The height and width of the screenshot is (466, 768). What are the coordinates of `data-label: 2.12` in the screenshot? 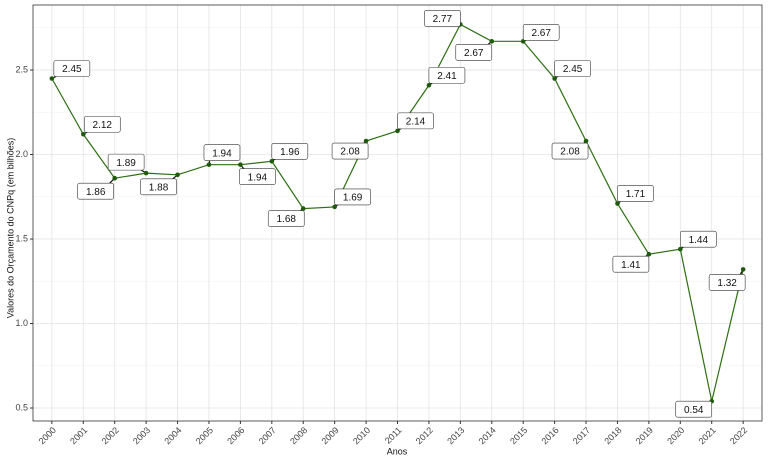 It's located at (103, 125).